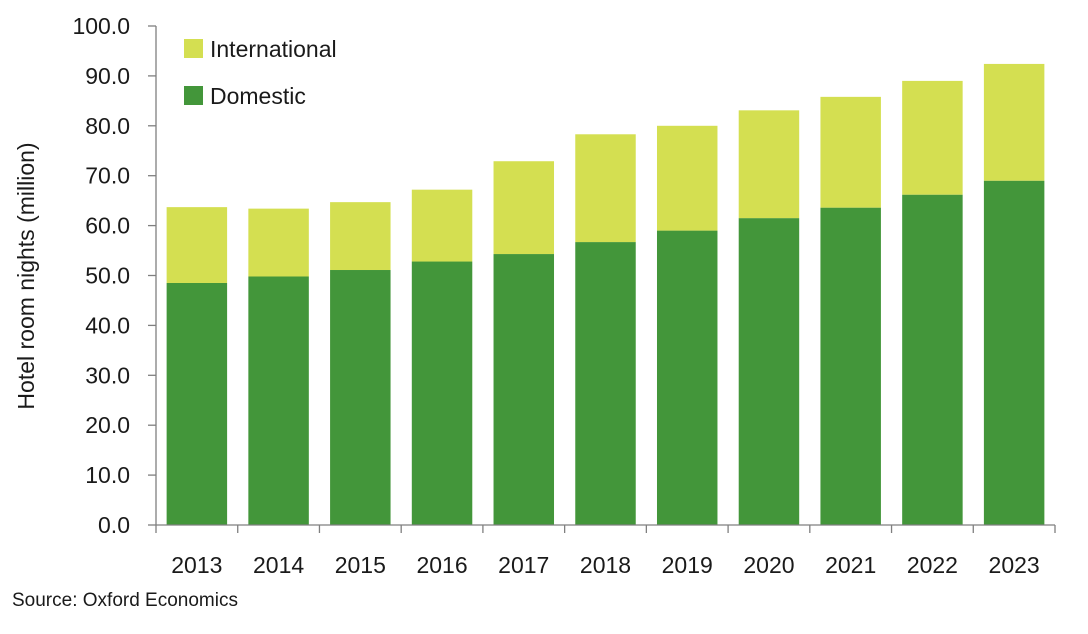  I want to click on bar-international-2022, so click(932, 137).